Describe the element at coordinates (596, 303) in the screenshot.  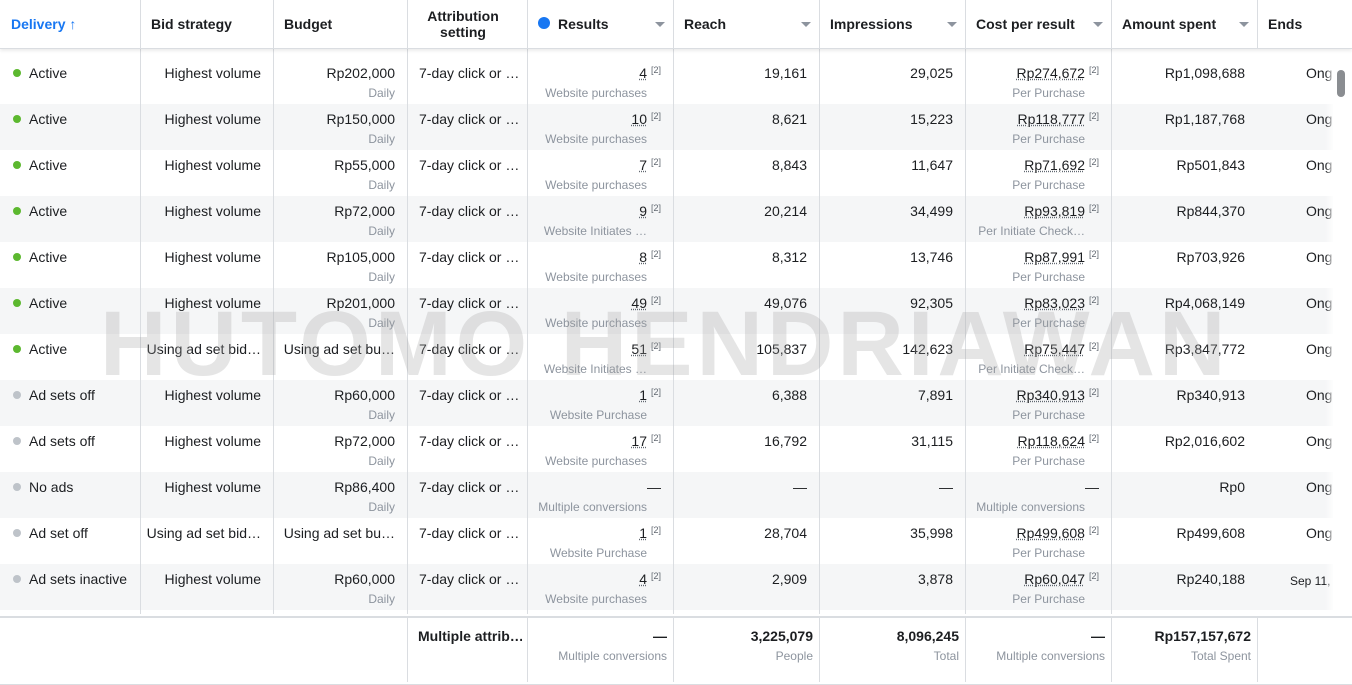
I see `results-cell: 49 [2]` at that location.